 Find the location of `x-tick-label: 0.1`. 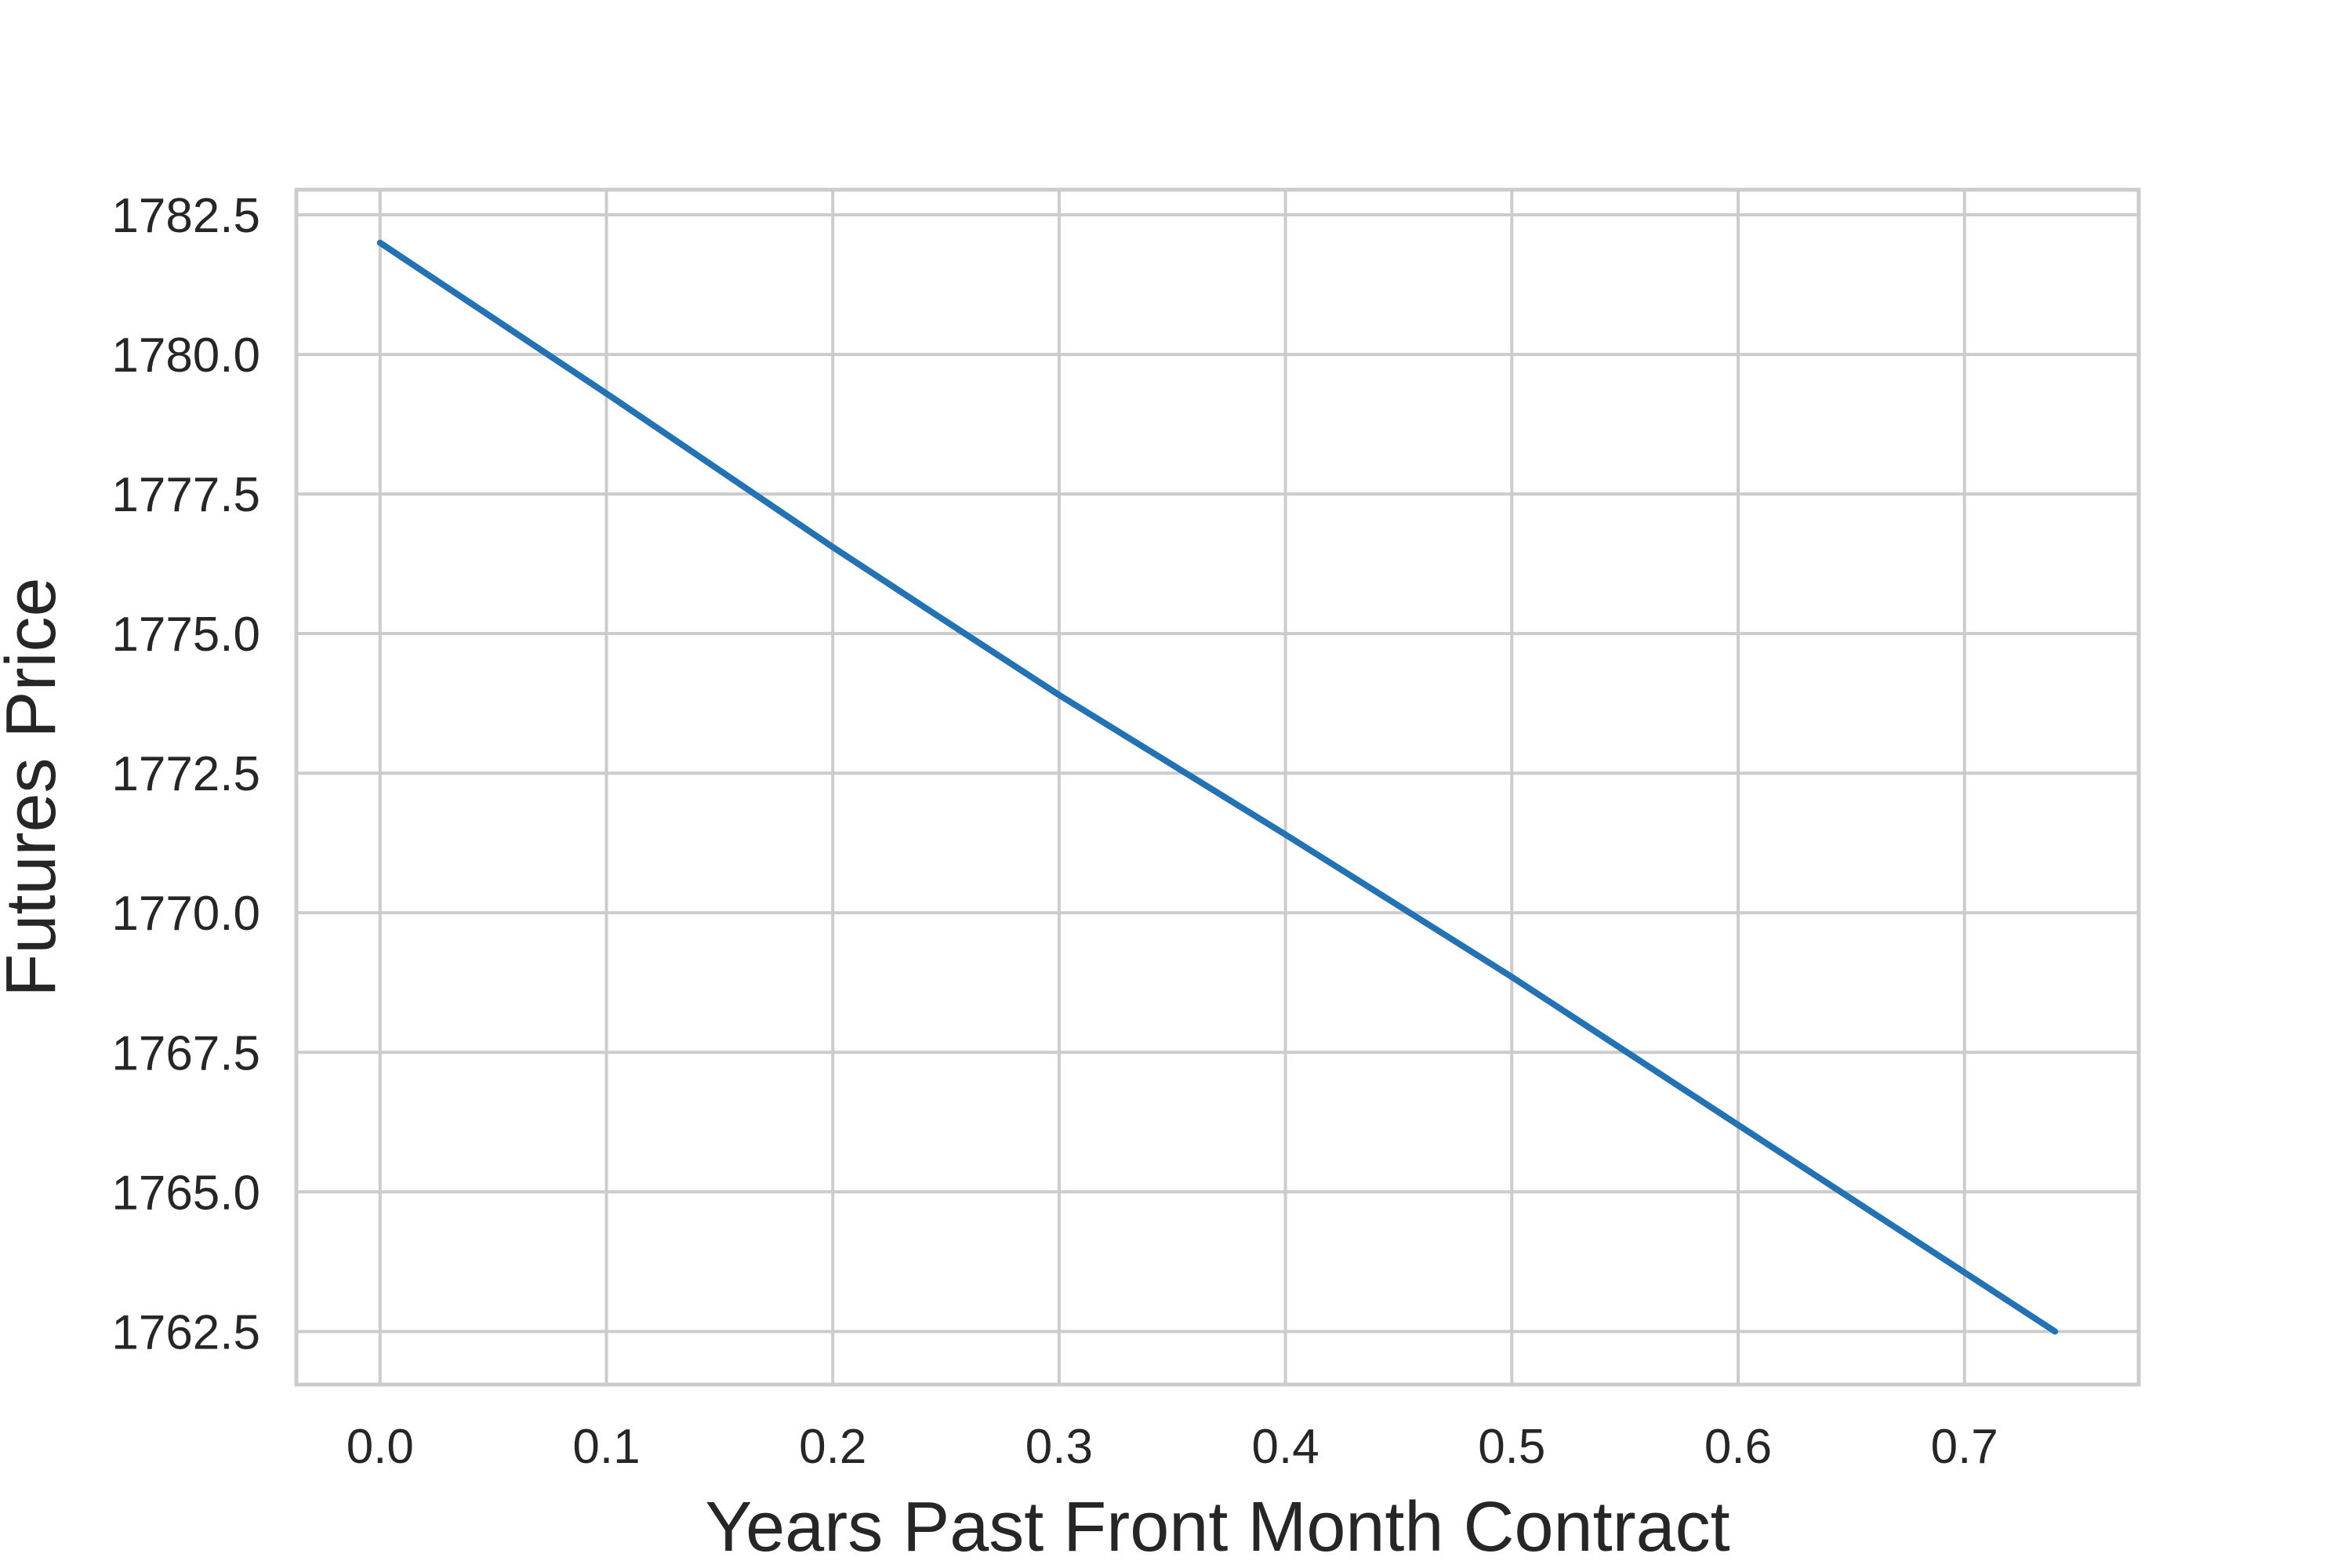

x-tick-label: 0.1 is located at coordinates (606, 1447).